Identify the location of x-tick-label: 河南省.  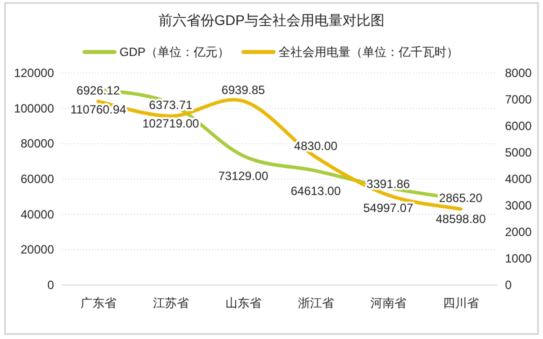
(388, 303).